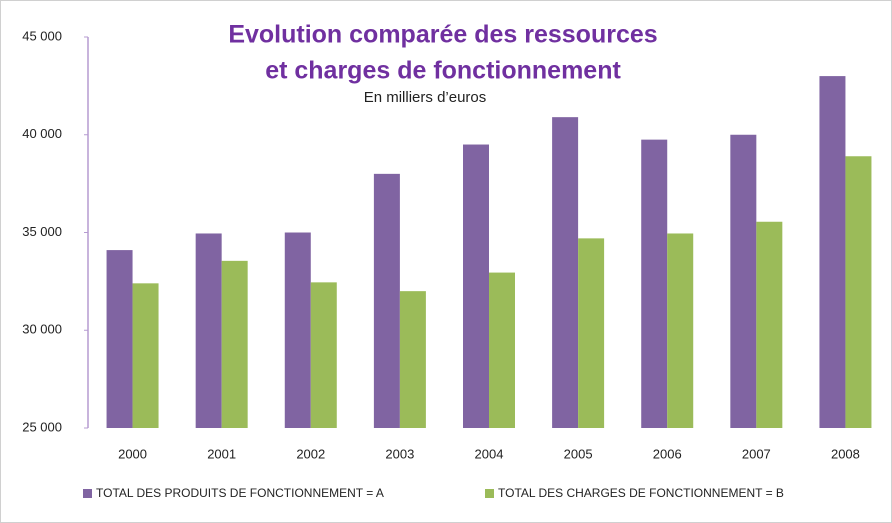 The image size is (892, 523). I want to click on y-tick-label: 45 000, so click(42, 35).